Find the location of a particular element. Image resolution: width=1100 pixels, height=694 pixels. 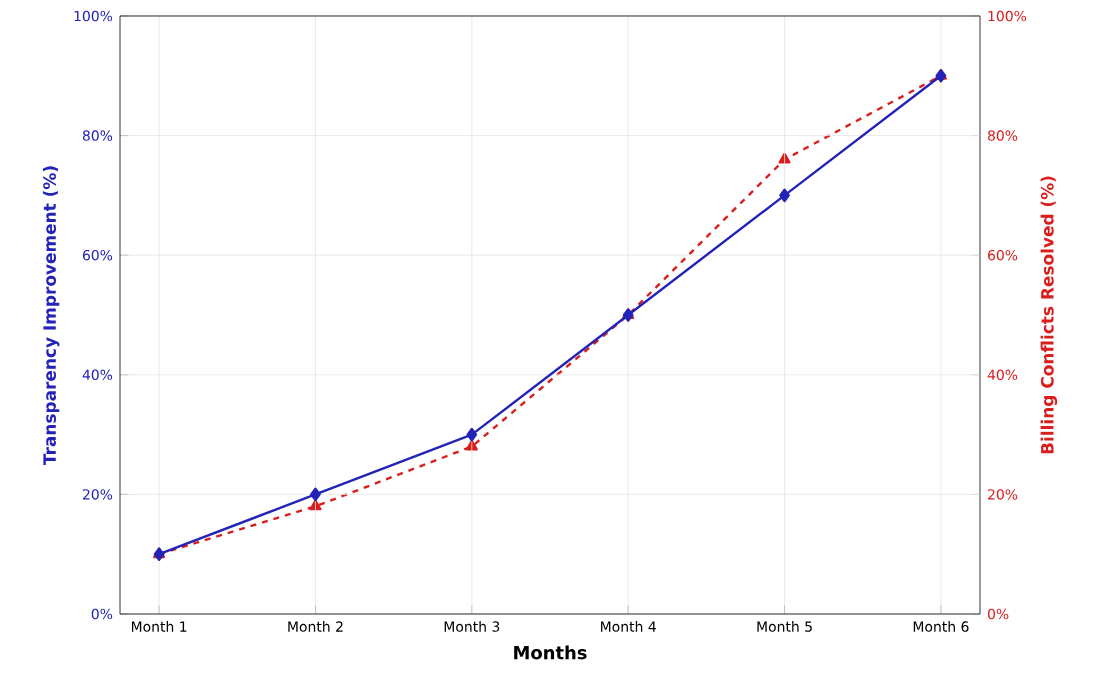

y-axis-title: Transparency Improvement (%) is located at coordinates (51, 316).